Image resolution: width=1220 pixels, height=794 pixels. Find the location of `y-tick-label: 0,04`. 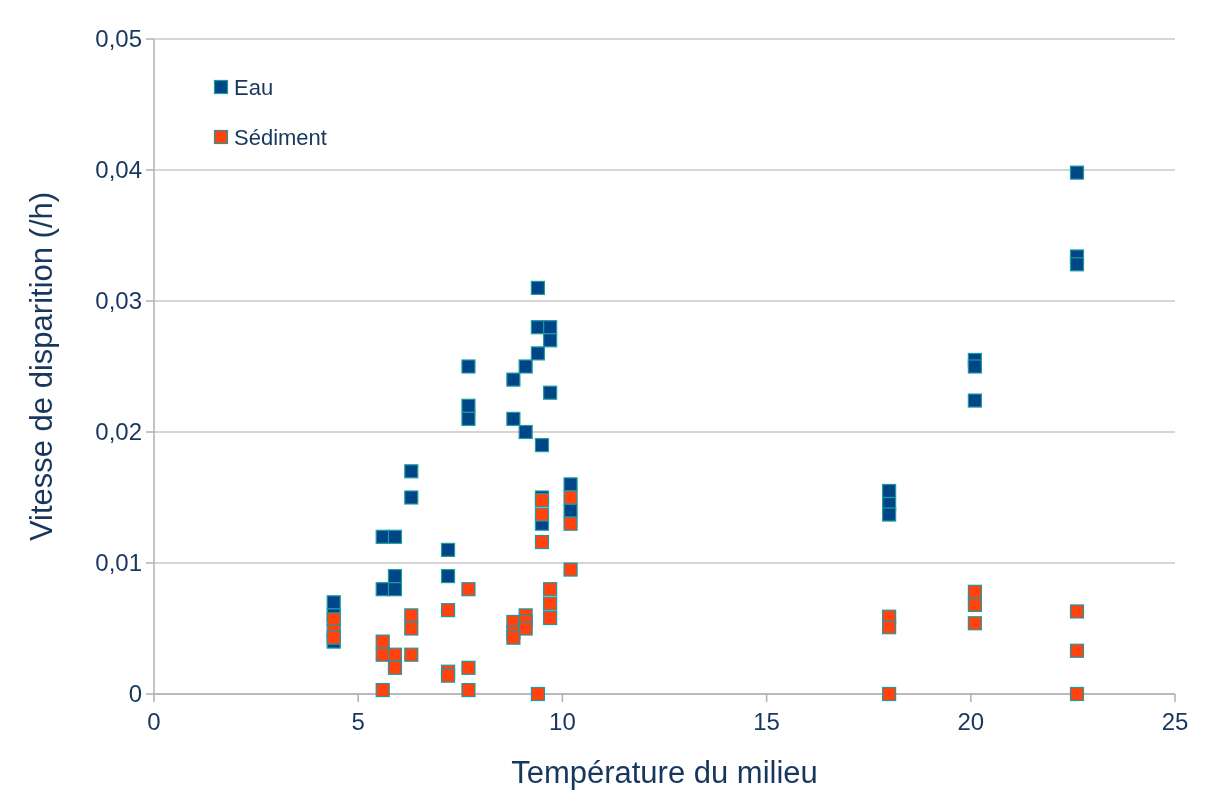

y-tick-label: 0,04 is located at coordinates (118, 169).